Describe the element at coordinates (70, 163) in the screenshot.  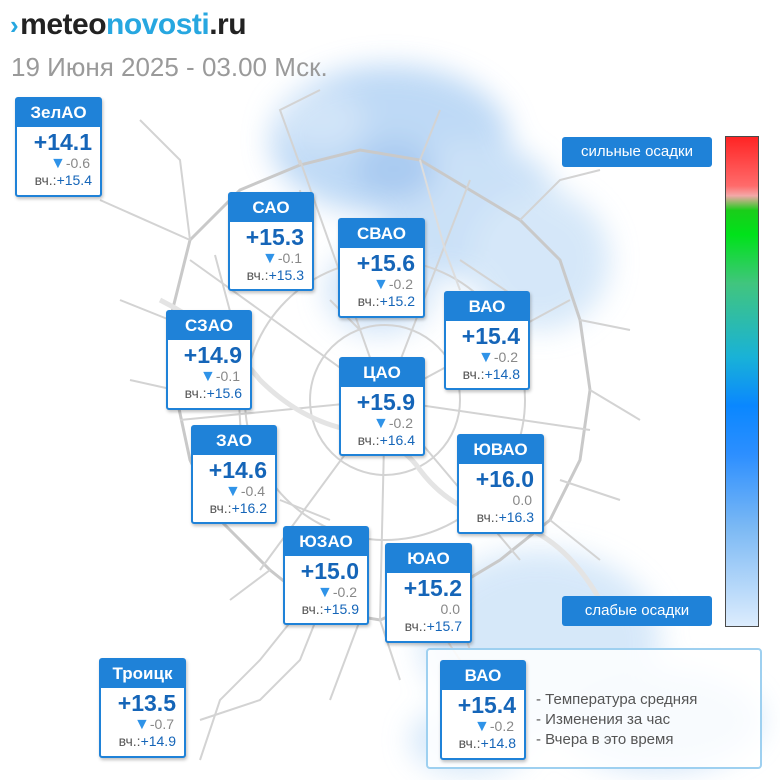
I see `hourly-change: ▼-0.6` at that location.